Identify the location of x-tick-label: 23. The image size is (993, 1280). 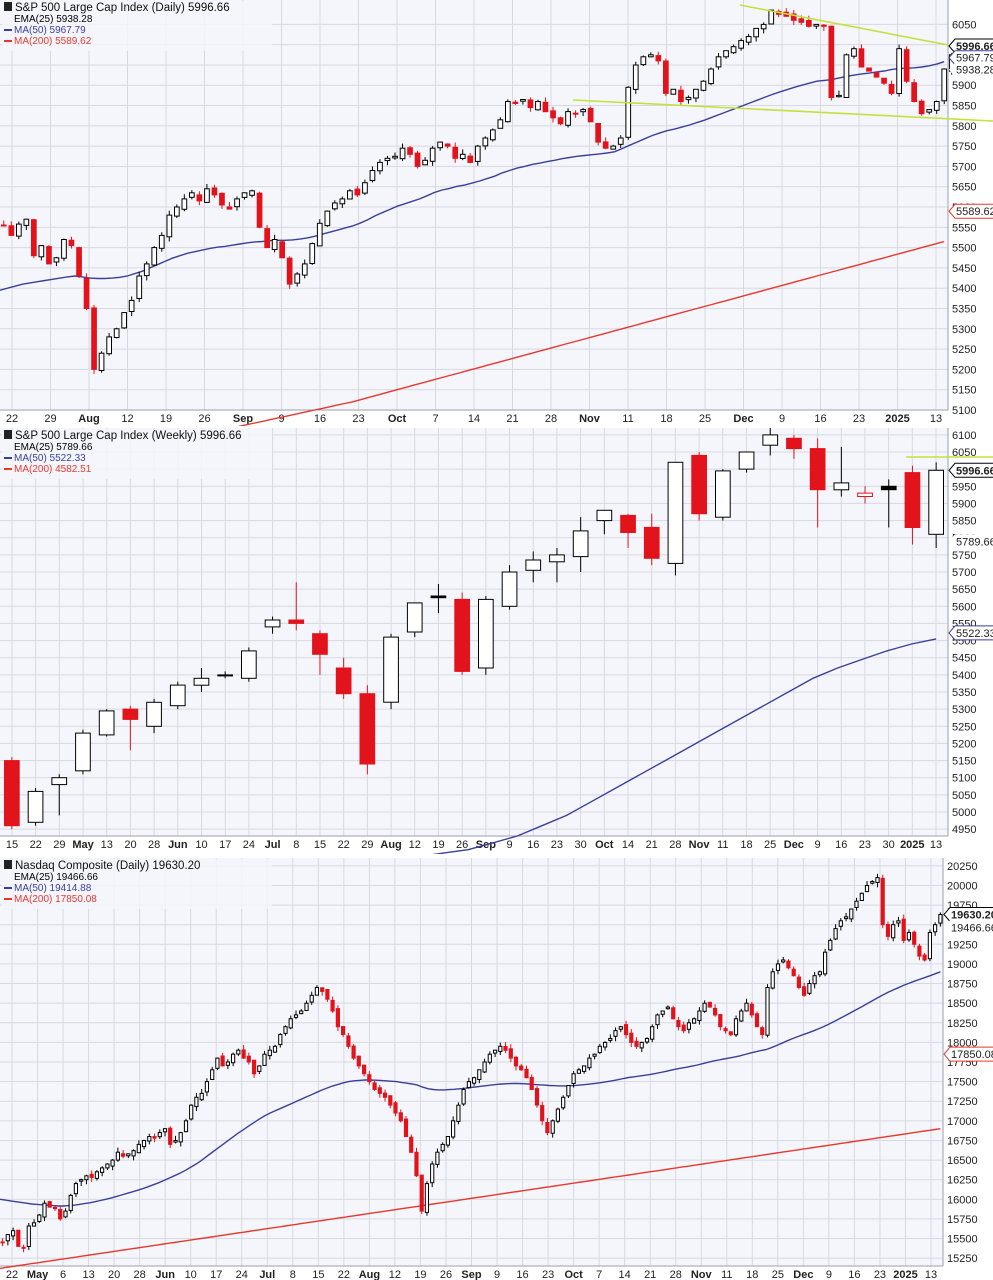
(557, 845).